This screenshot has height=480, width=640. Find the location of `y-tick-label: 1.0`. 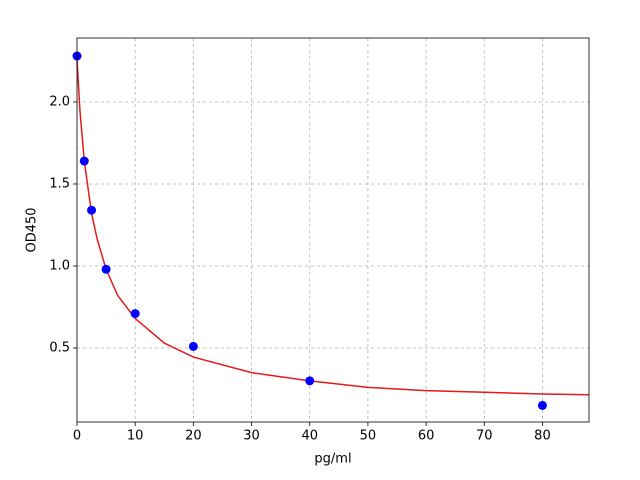

y-tick-label: 1.0 is located at coordinates (59, 266).